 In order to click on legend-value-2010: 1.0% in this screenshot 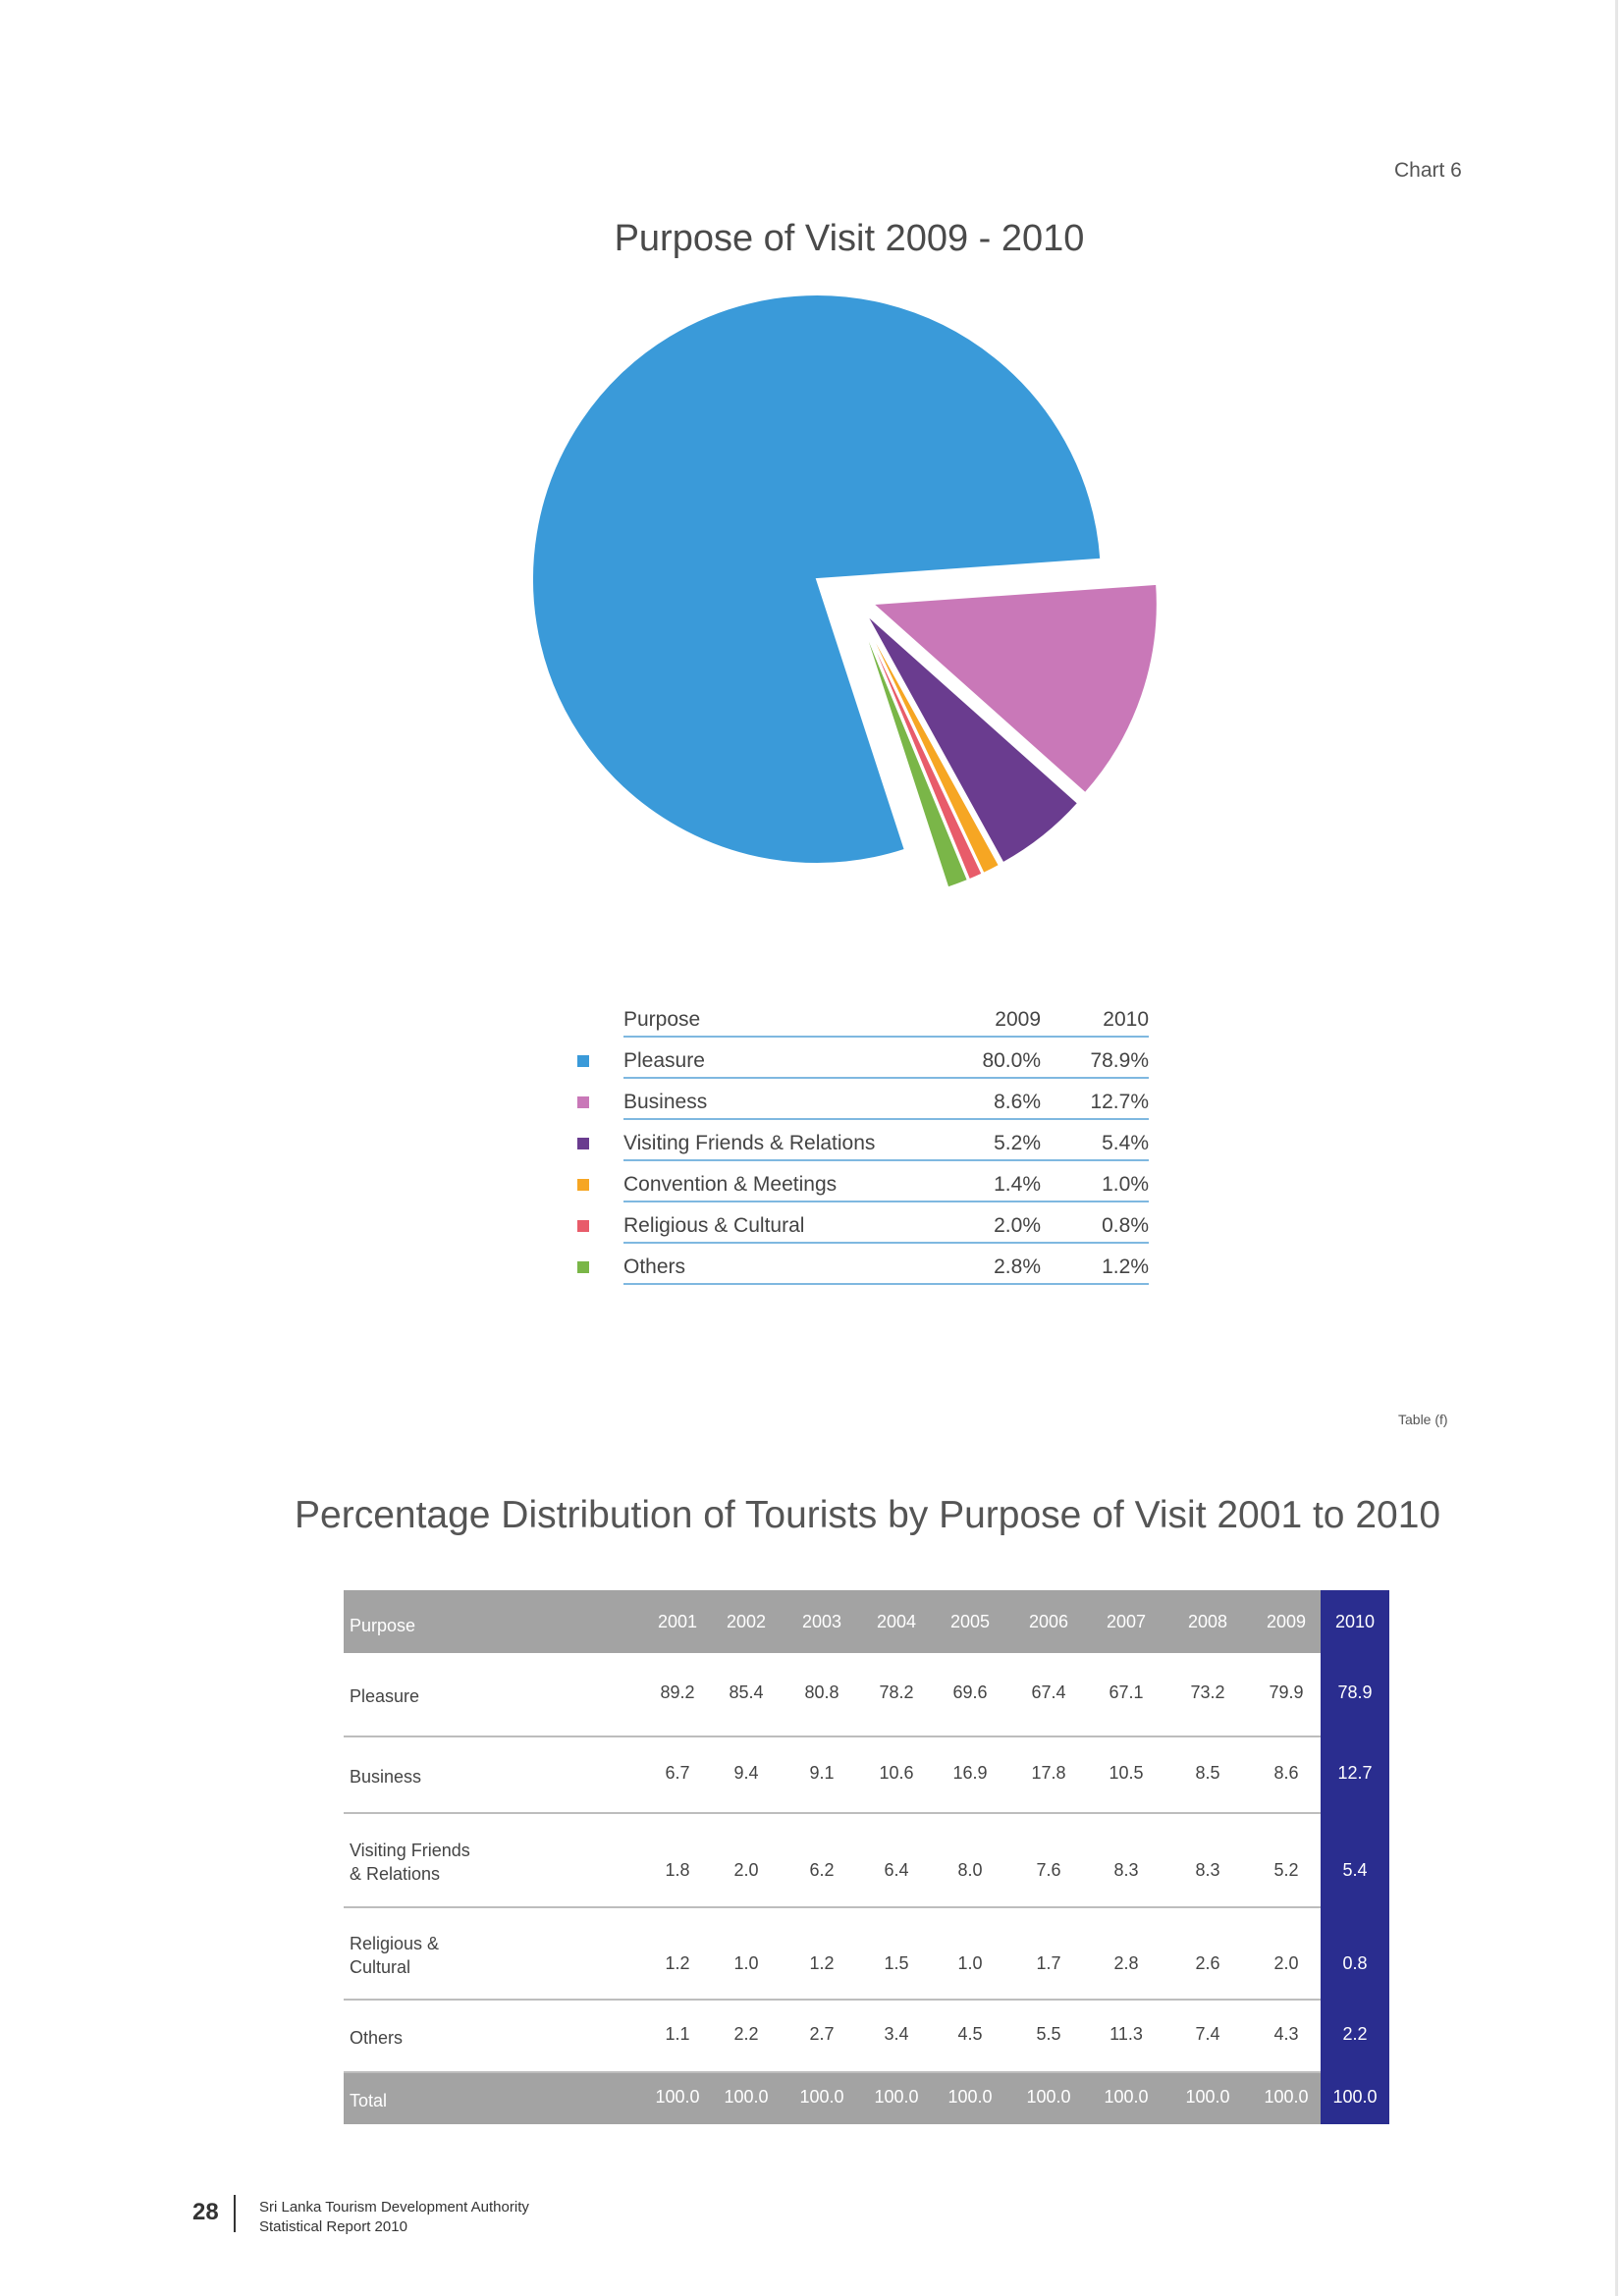, I will do `click(1125, 1184)`.